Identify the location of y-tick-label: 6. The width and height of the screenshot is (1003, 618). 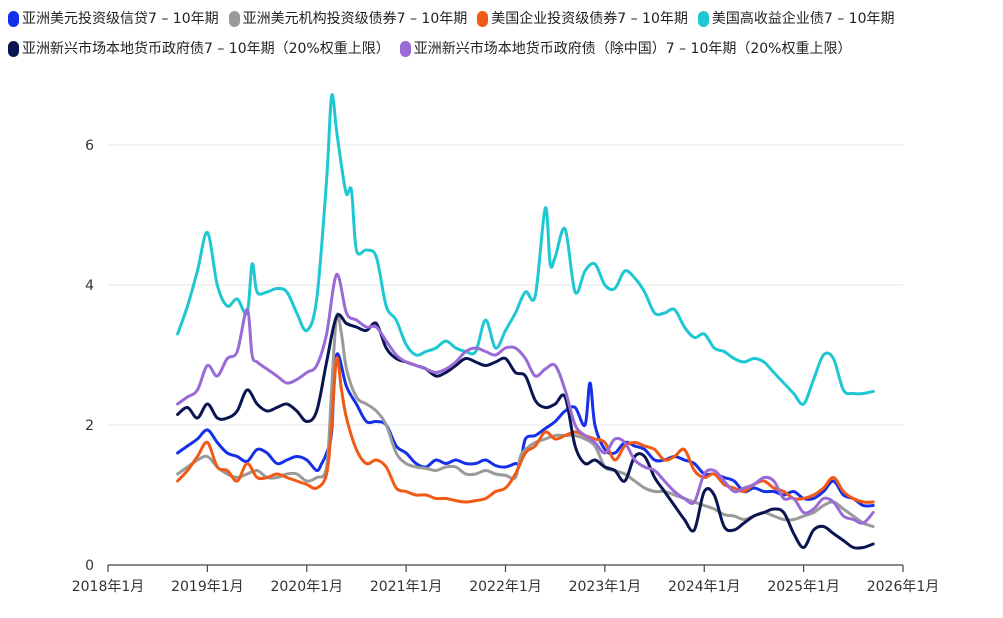
(89, 146).